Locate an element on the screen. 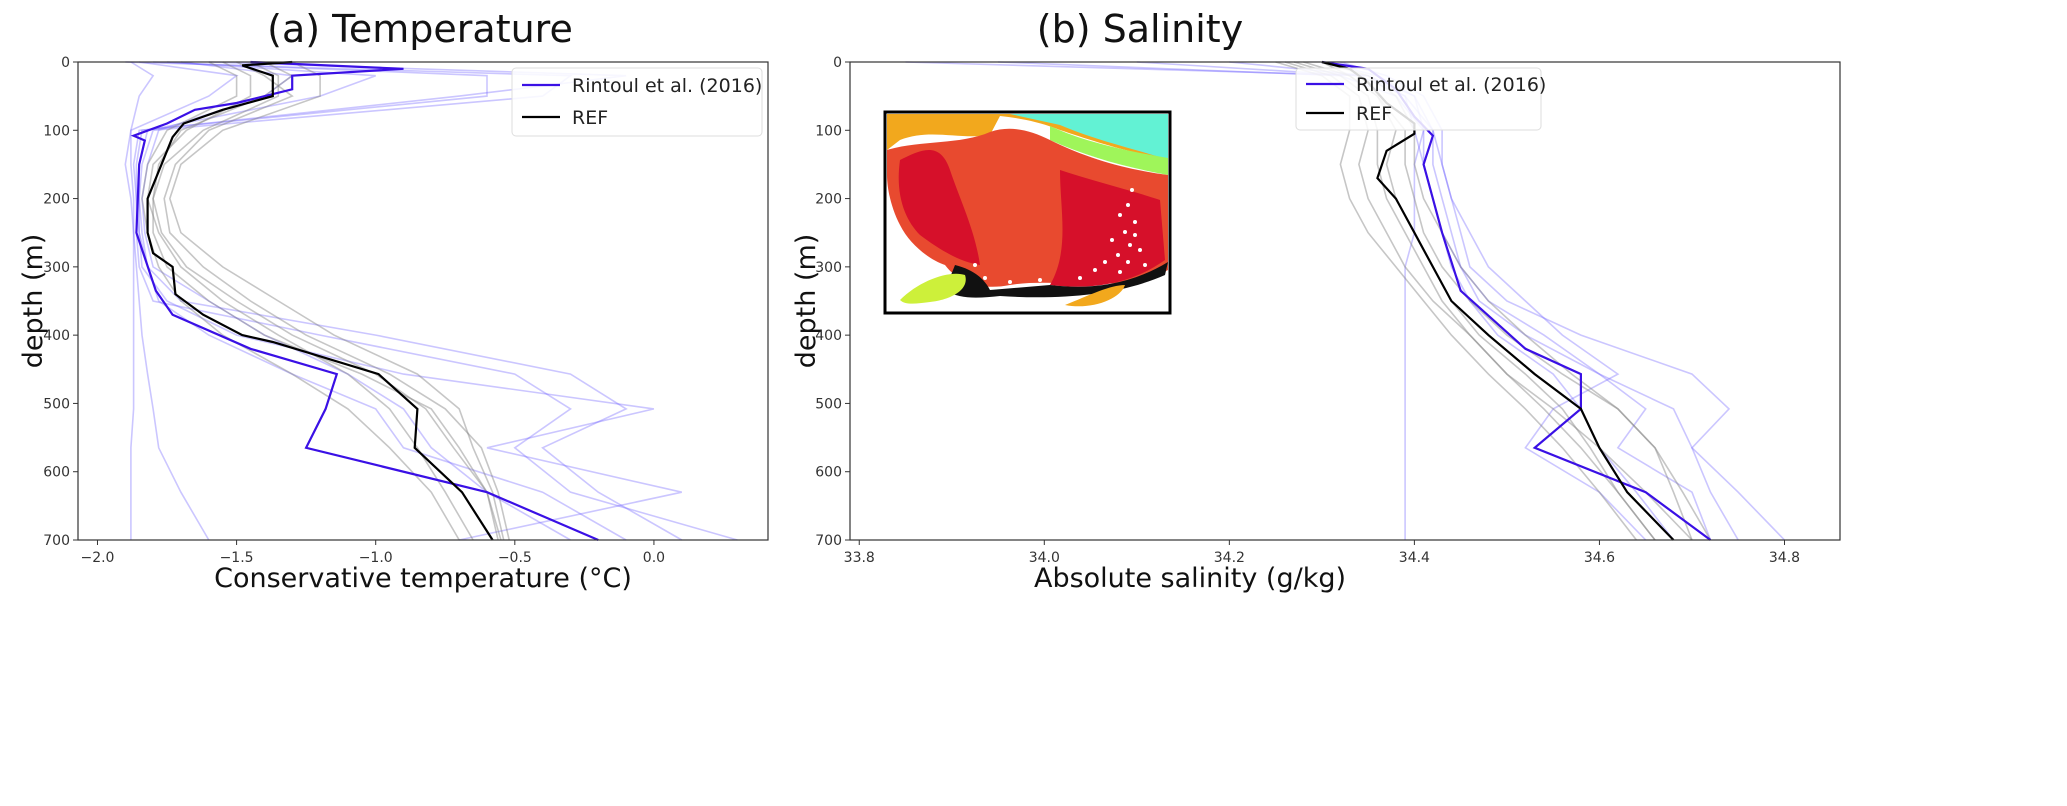  x-axis: −2.0 −1.5 −1.0 −0.5 0.0 is located at coordinates (372, 553).